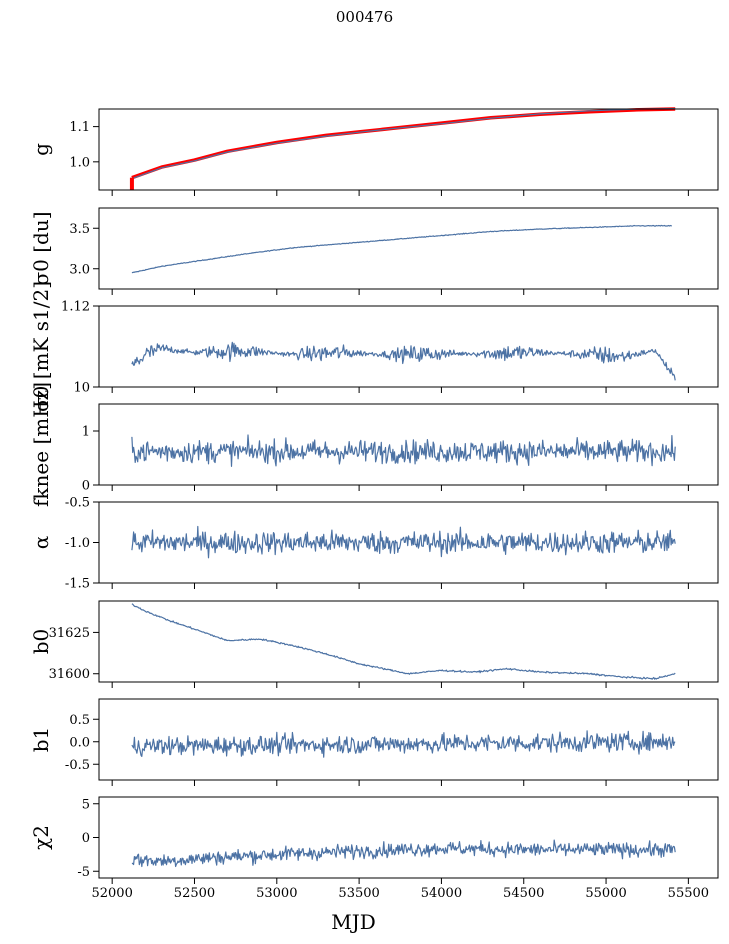  I want to click on xtick-label-5: 54000, so click(441, 893).